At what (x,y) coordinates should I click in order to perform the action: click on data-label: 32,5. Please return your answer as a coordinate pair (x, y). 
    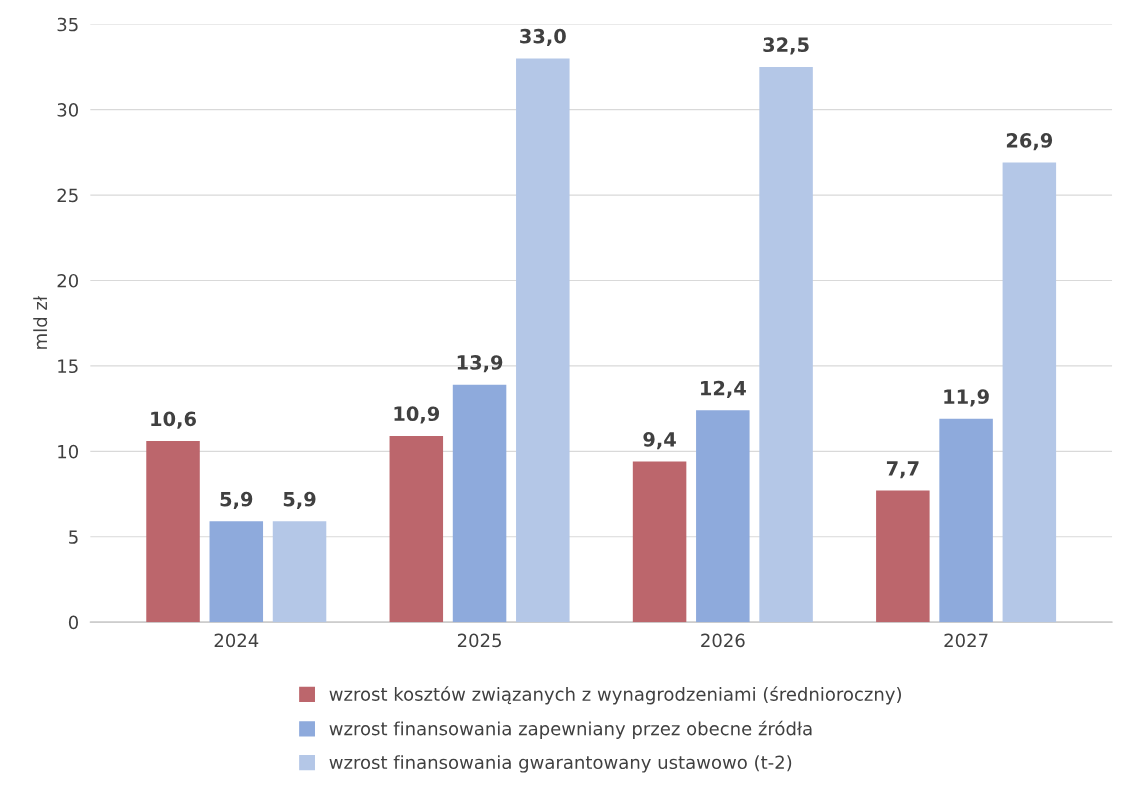
    Looking at the image, I should click on (786, 46).